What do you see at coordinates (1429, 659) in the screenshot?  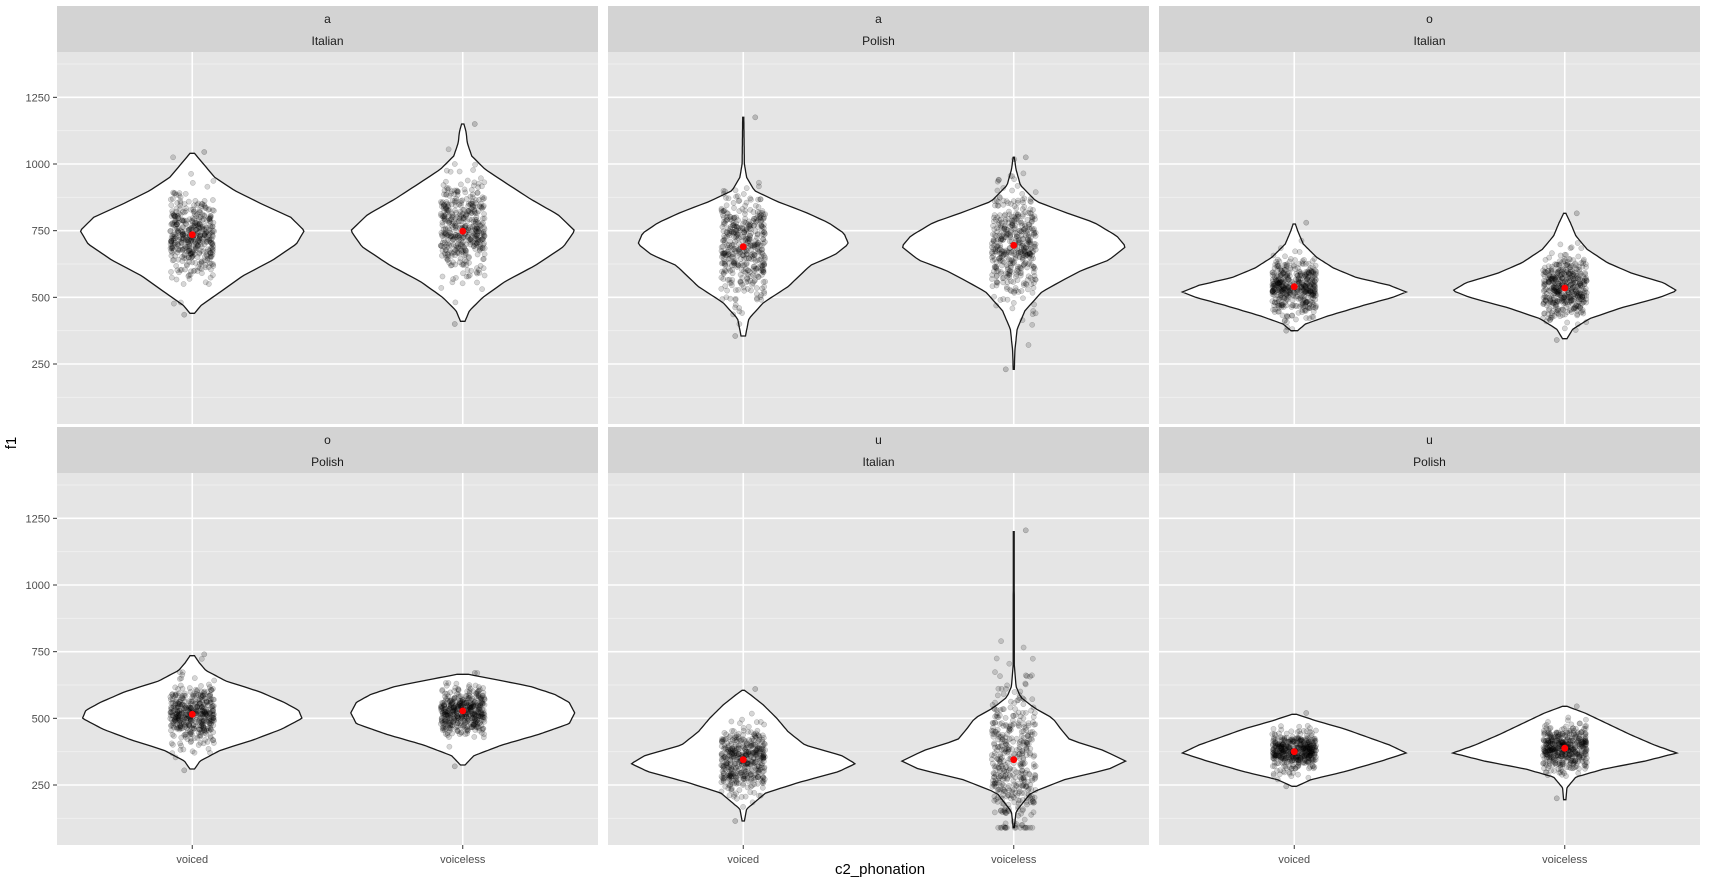 I see `panel-background` at bounding box center [1429, 659].